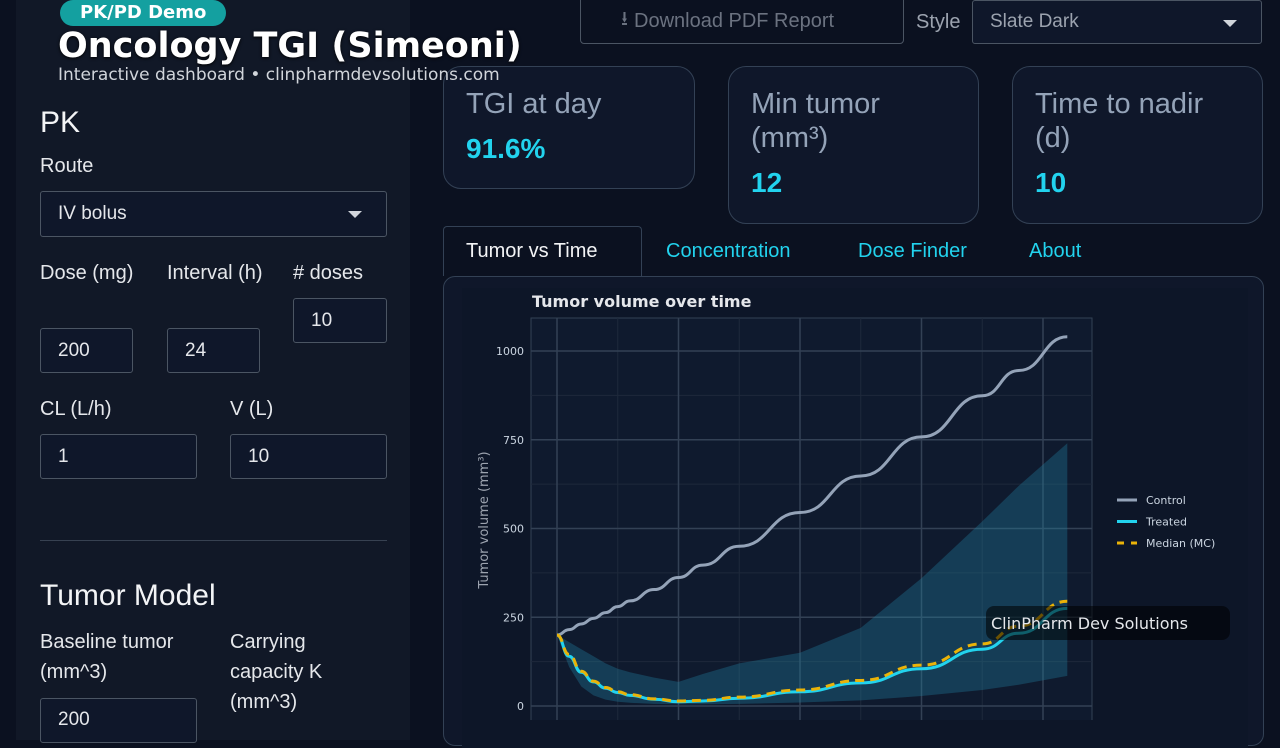  I want to click on badge-text: PK/PD Demo, so click(143, 12).